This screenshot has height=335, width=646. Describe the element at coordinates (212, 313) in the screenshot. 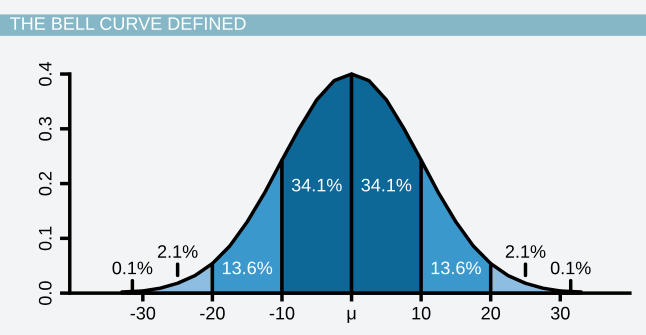

I see `x-tick-label: -20` at that location.